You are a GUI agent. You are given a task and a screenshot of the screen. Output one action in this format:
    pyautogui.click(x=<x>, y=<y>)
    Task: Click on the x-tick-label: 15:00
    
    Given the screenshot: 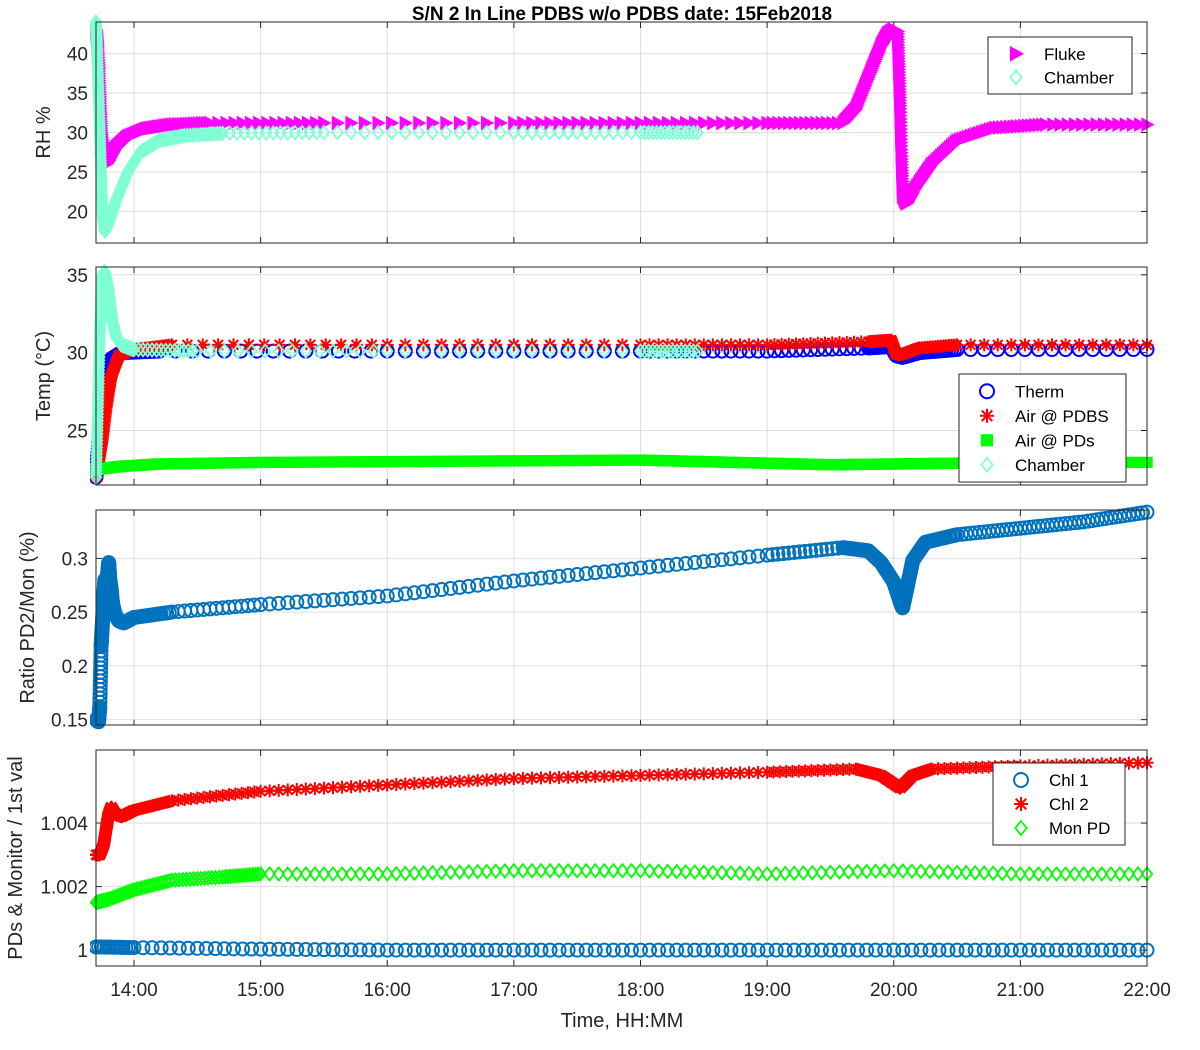 What is the action you would take?
    pyautogui.click(x=261, y=990)
    